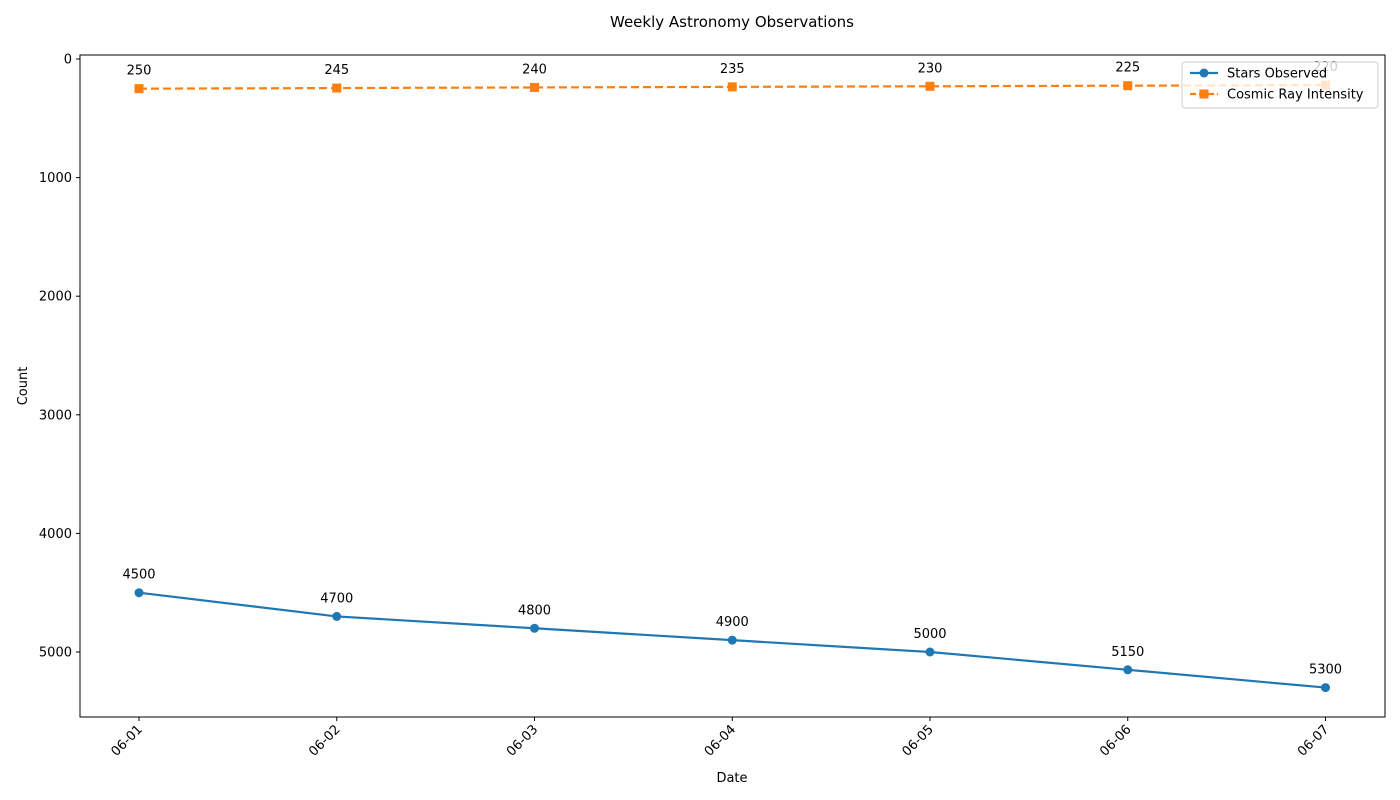 This screenshot has width=1400, height=800. What do you see at coordinates (732, 69) in the screenshot?
I see `data-label: 235` at bounding box center [732, 69].